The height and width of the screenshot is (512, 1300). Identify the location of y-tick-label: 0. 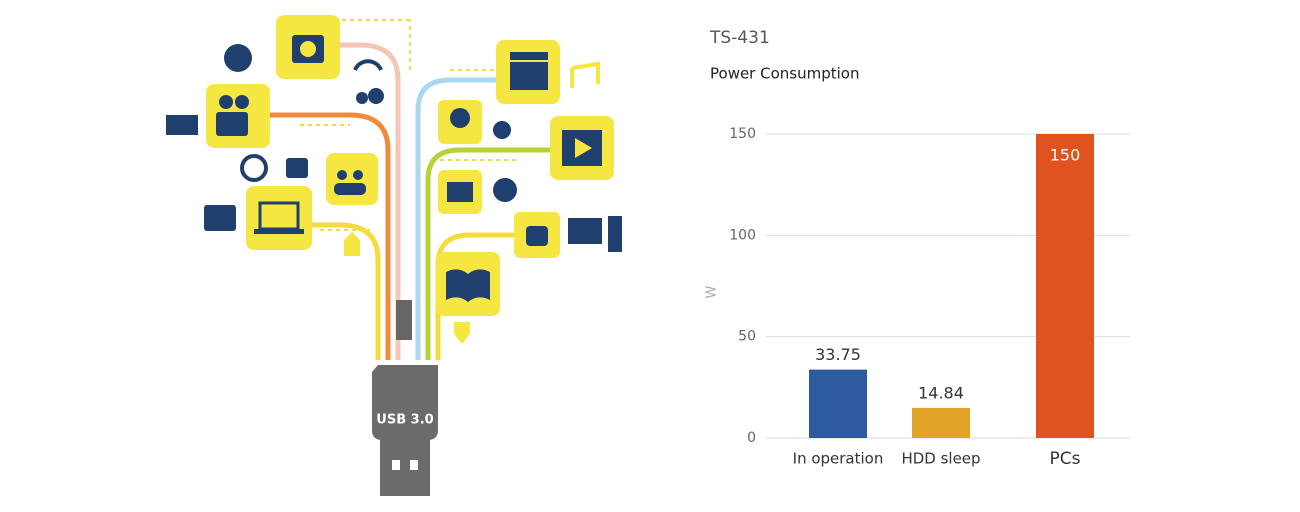
(751, 438).